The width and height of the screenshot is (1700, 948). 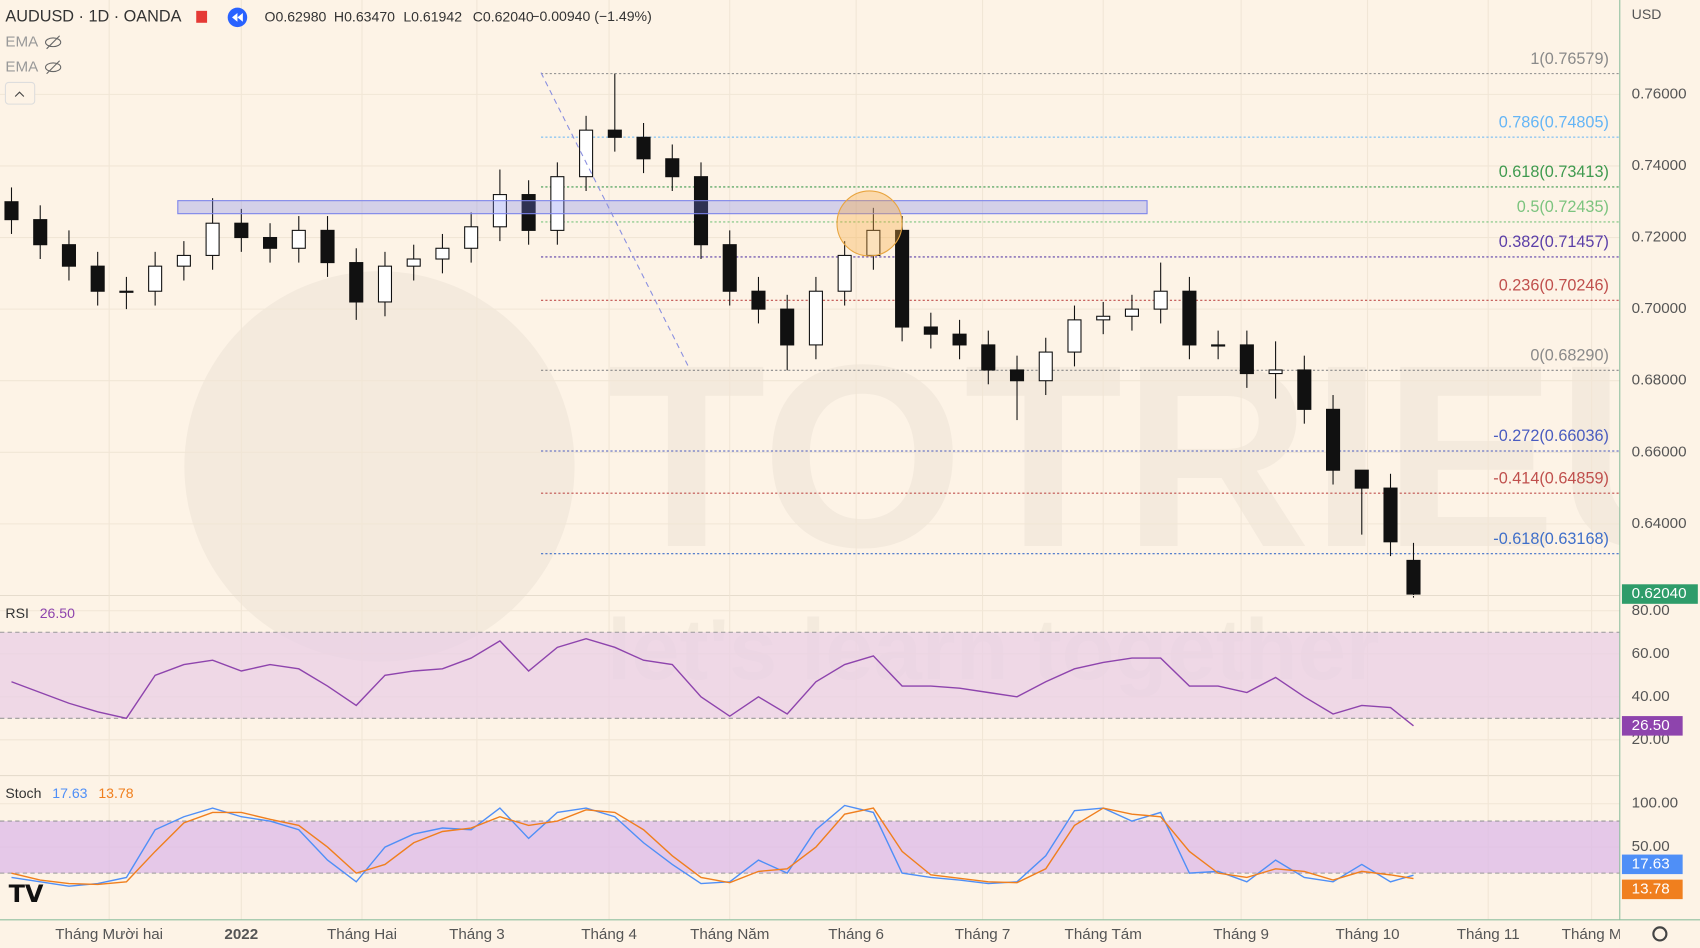 What do you see at coordinates (1569, 356) in the screenshot?
I see `fib-label: 0(0.68290)` at bounding box center [1569, 356].